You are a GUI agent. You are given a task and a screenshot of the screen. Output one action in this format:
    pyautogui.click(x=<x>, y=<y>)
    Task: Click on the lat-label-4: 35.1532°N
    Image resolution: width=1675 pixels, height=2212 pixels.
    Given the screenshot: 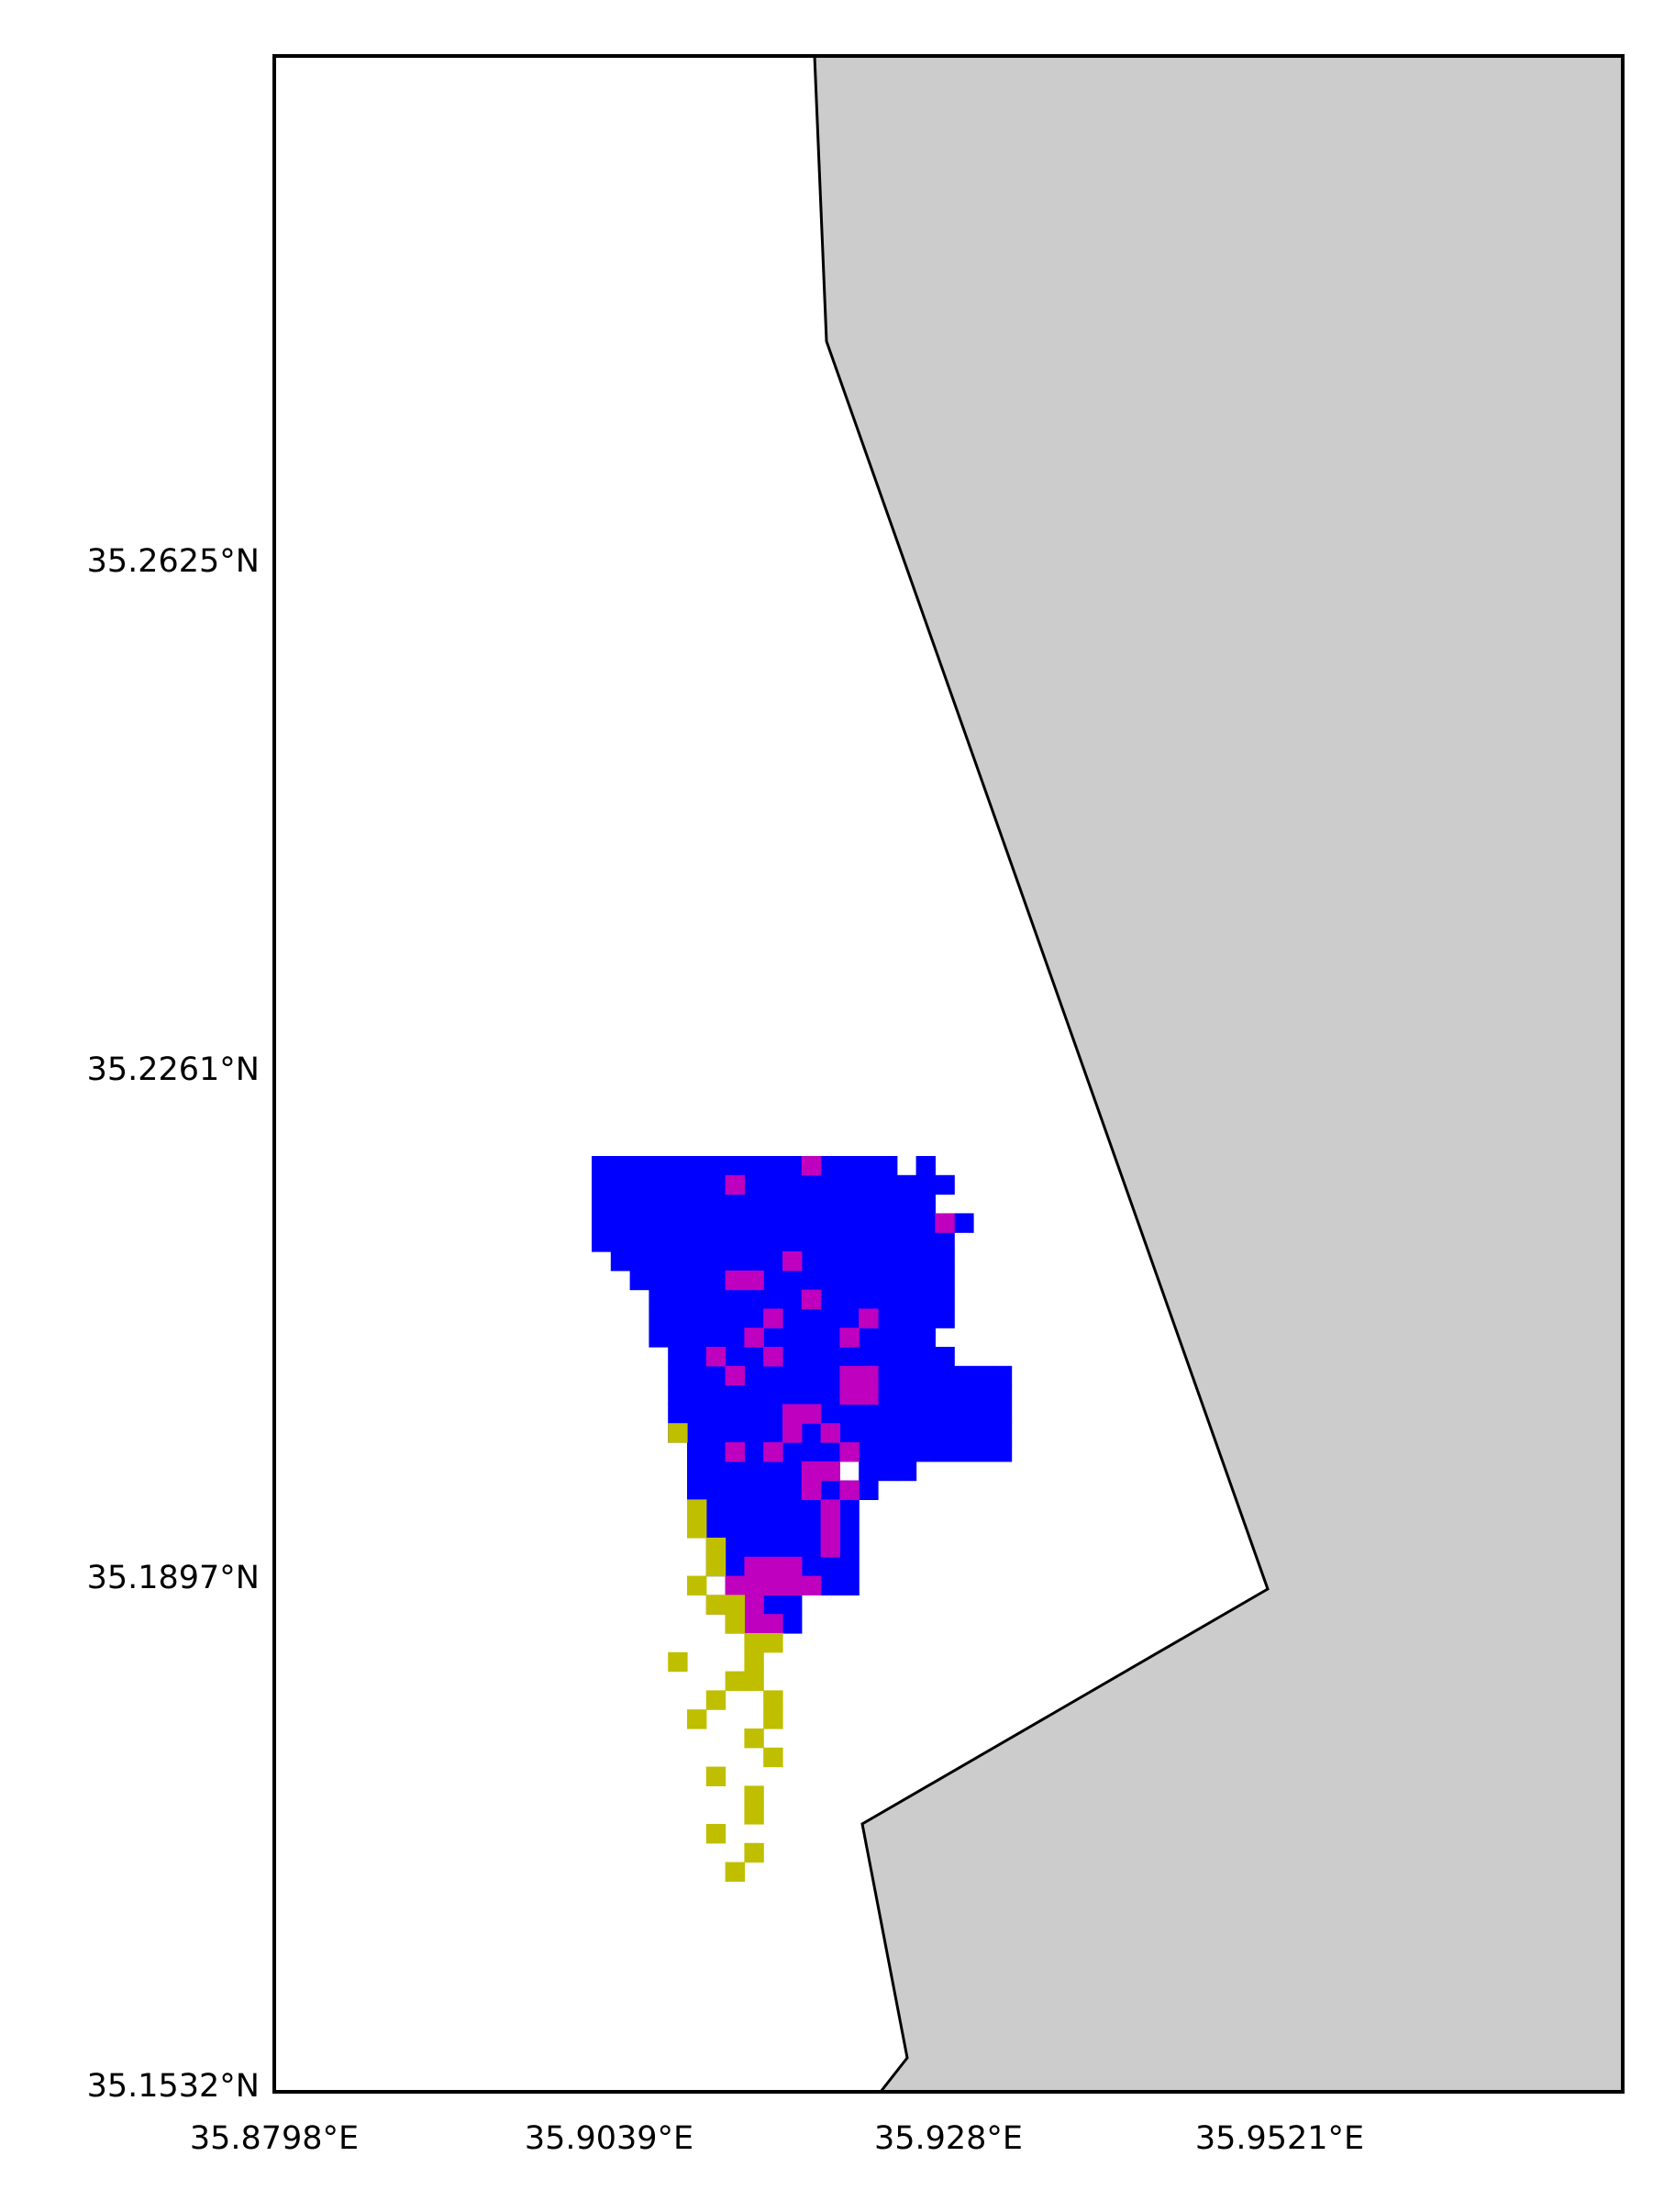 What is the action you would take?
    pyautogui.click(x=173, y=2086)
    